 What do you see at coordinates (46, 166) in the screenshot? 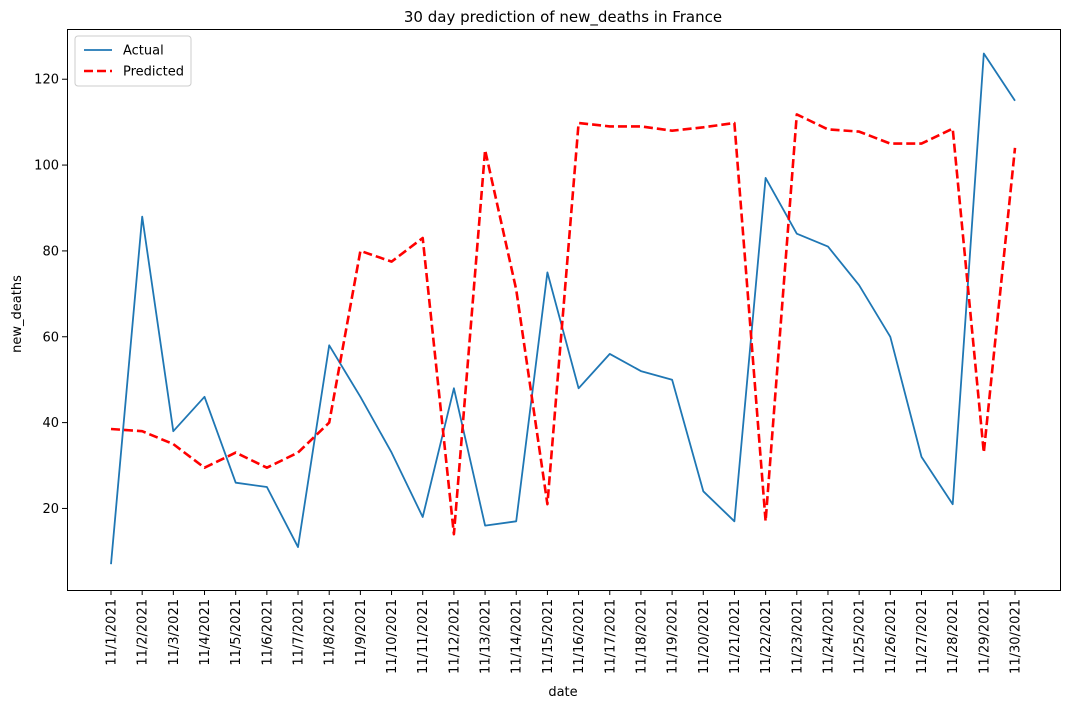
I see `y-tick-label: 100` at bounding box center [46, 166].